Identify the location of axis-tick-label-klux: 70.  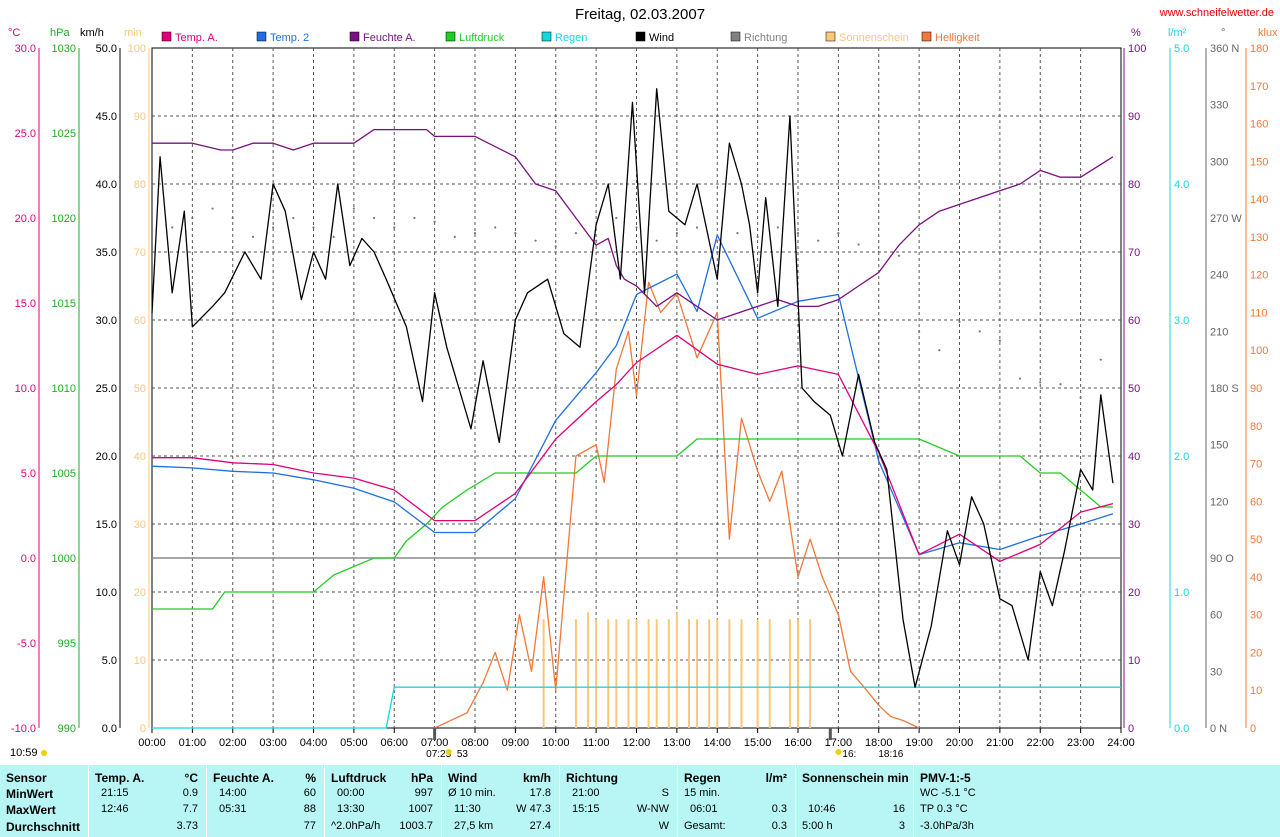
(1256, 465).